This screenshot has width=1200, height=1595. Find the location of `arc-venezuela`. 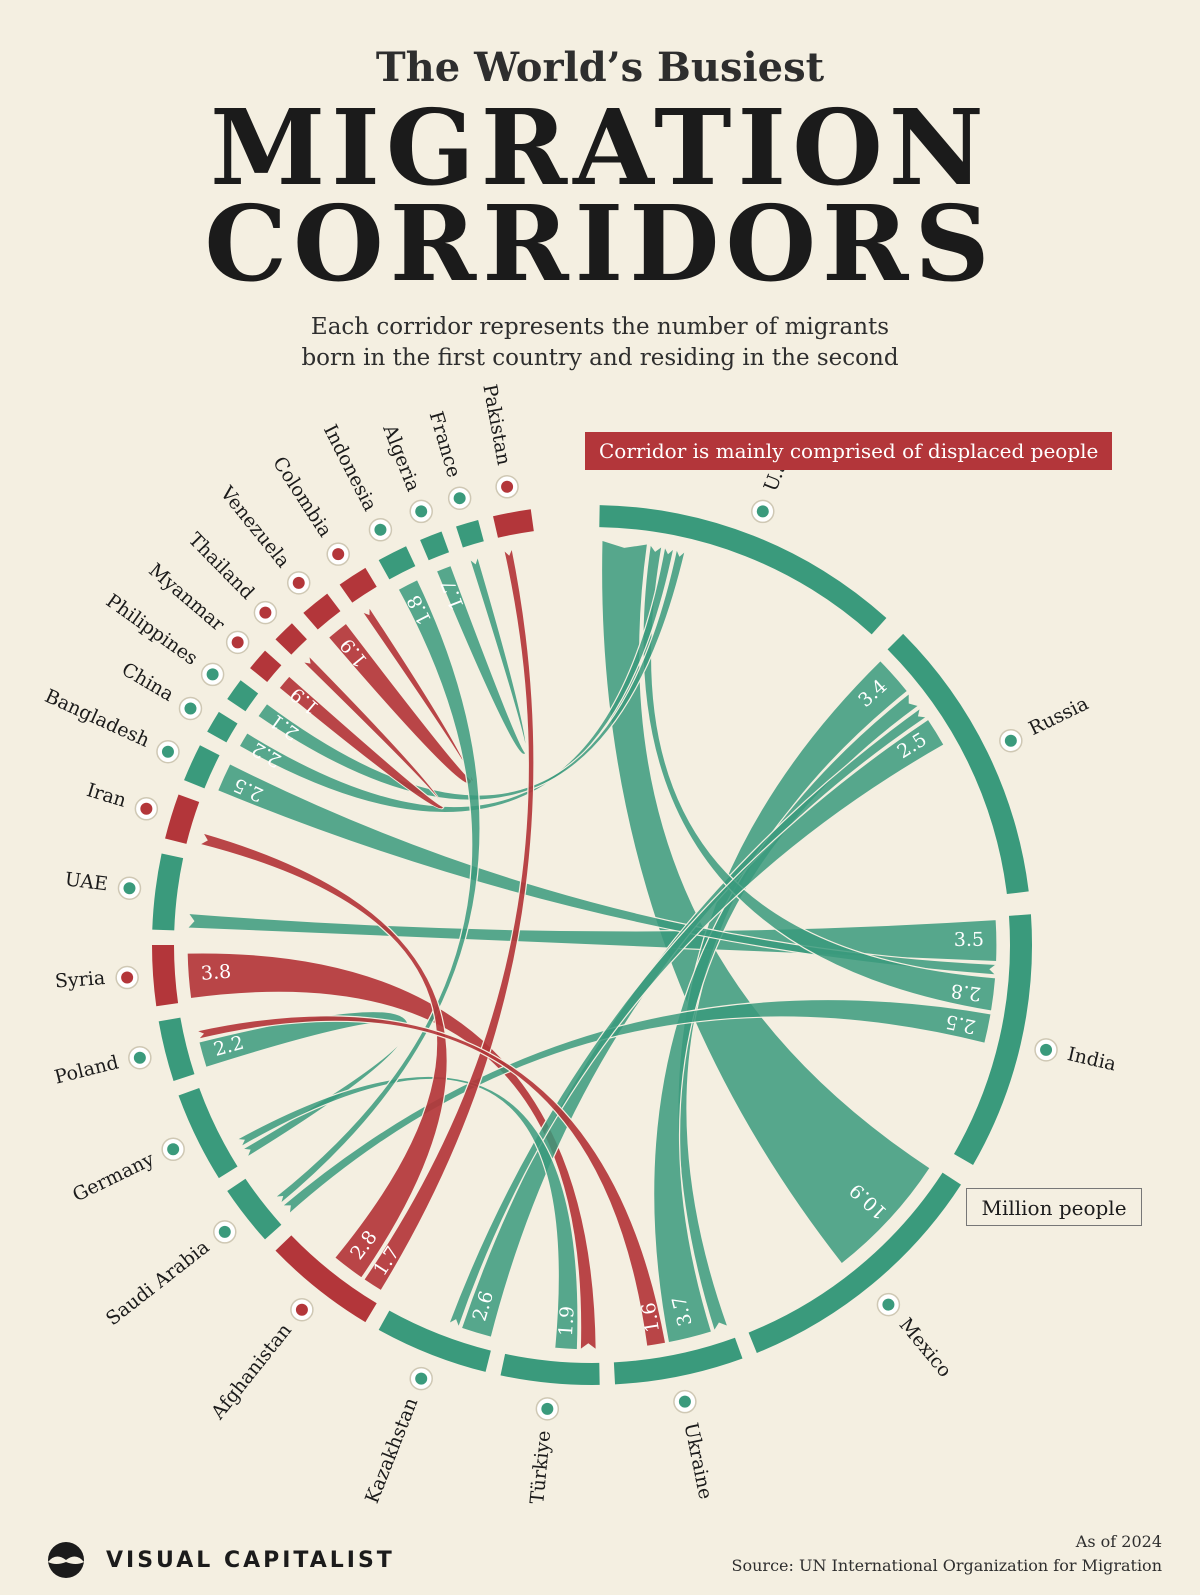

arc-venezuela is located at coordinates (322, 611).